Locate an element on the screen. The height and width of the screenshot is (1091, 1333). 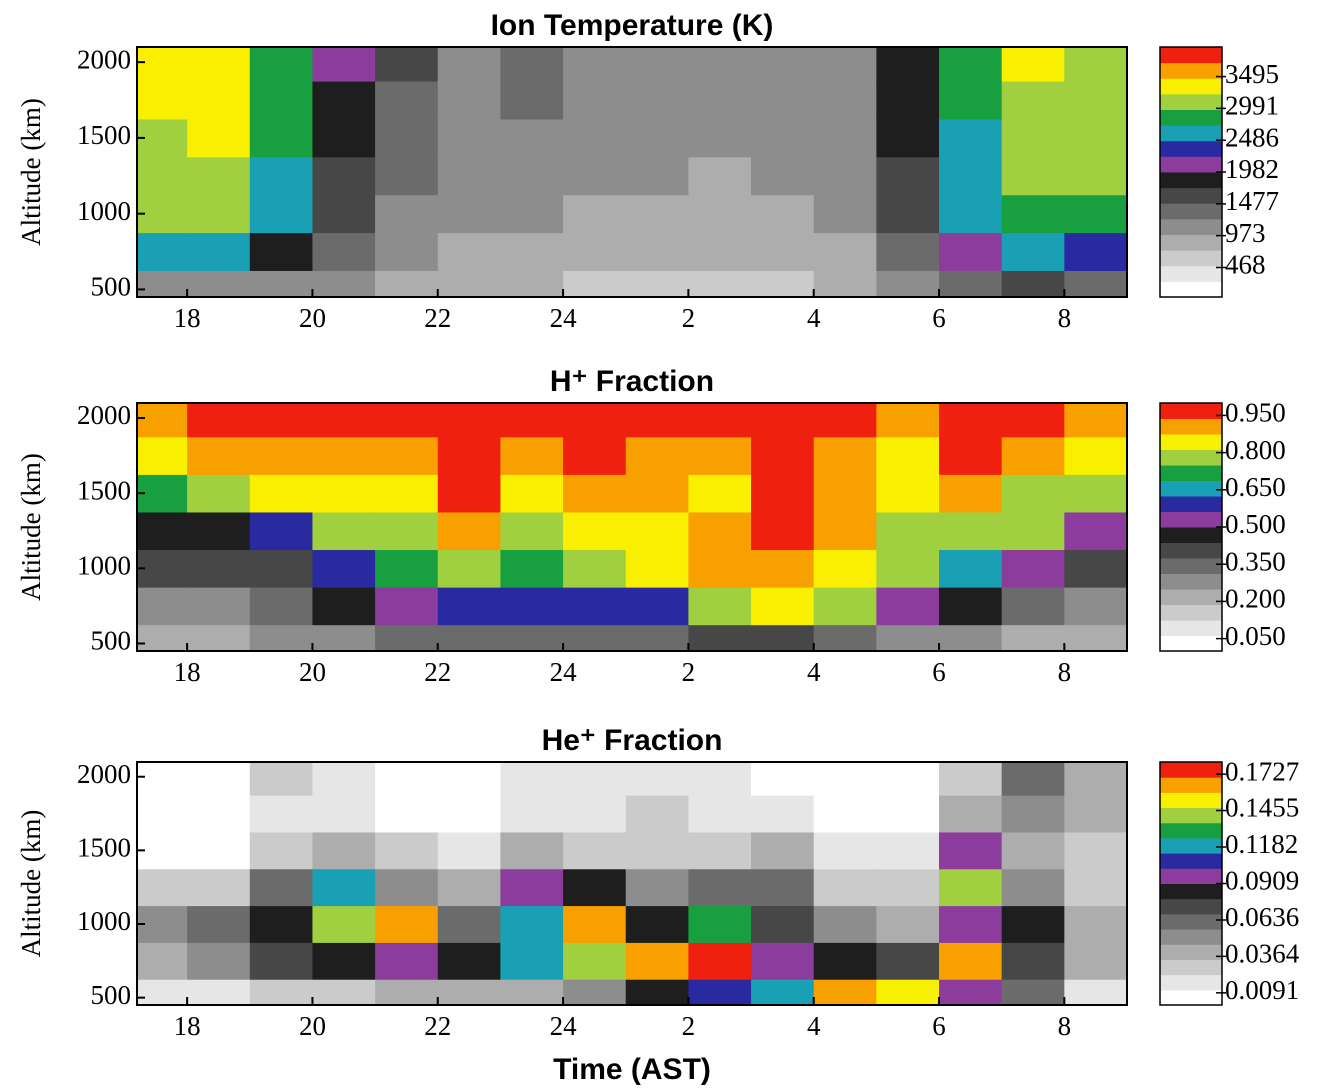
colorbar-tick-label: 0.0364 is located at coordinates (1262, 954).